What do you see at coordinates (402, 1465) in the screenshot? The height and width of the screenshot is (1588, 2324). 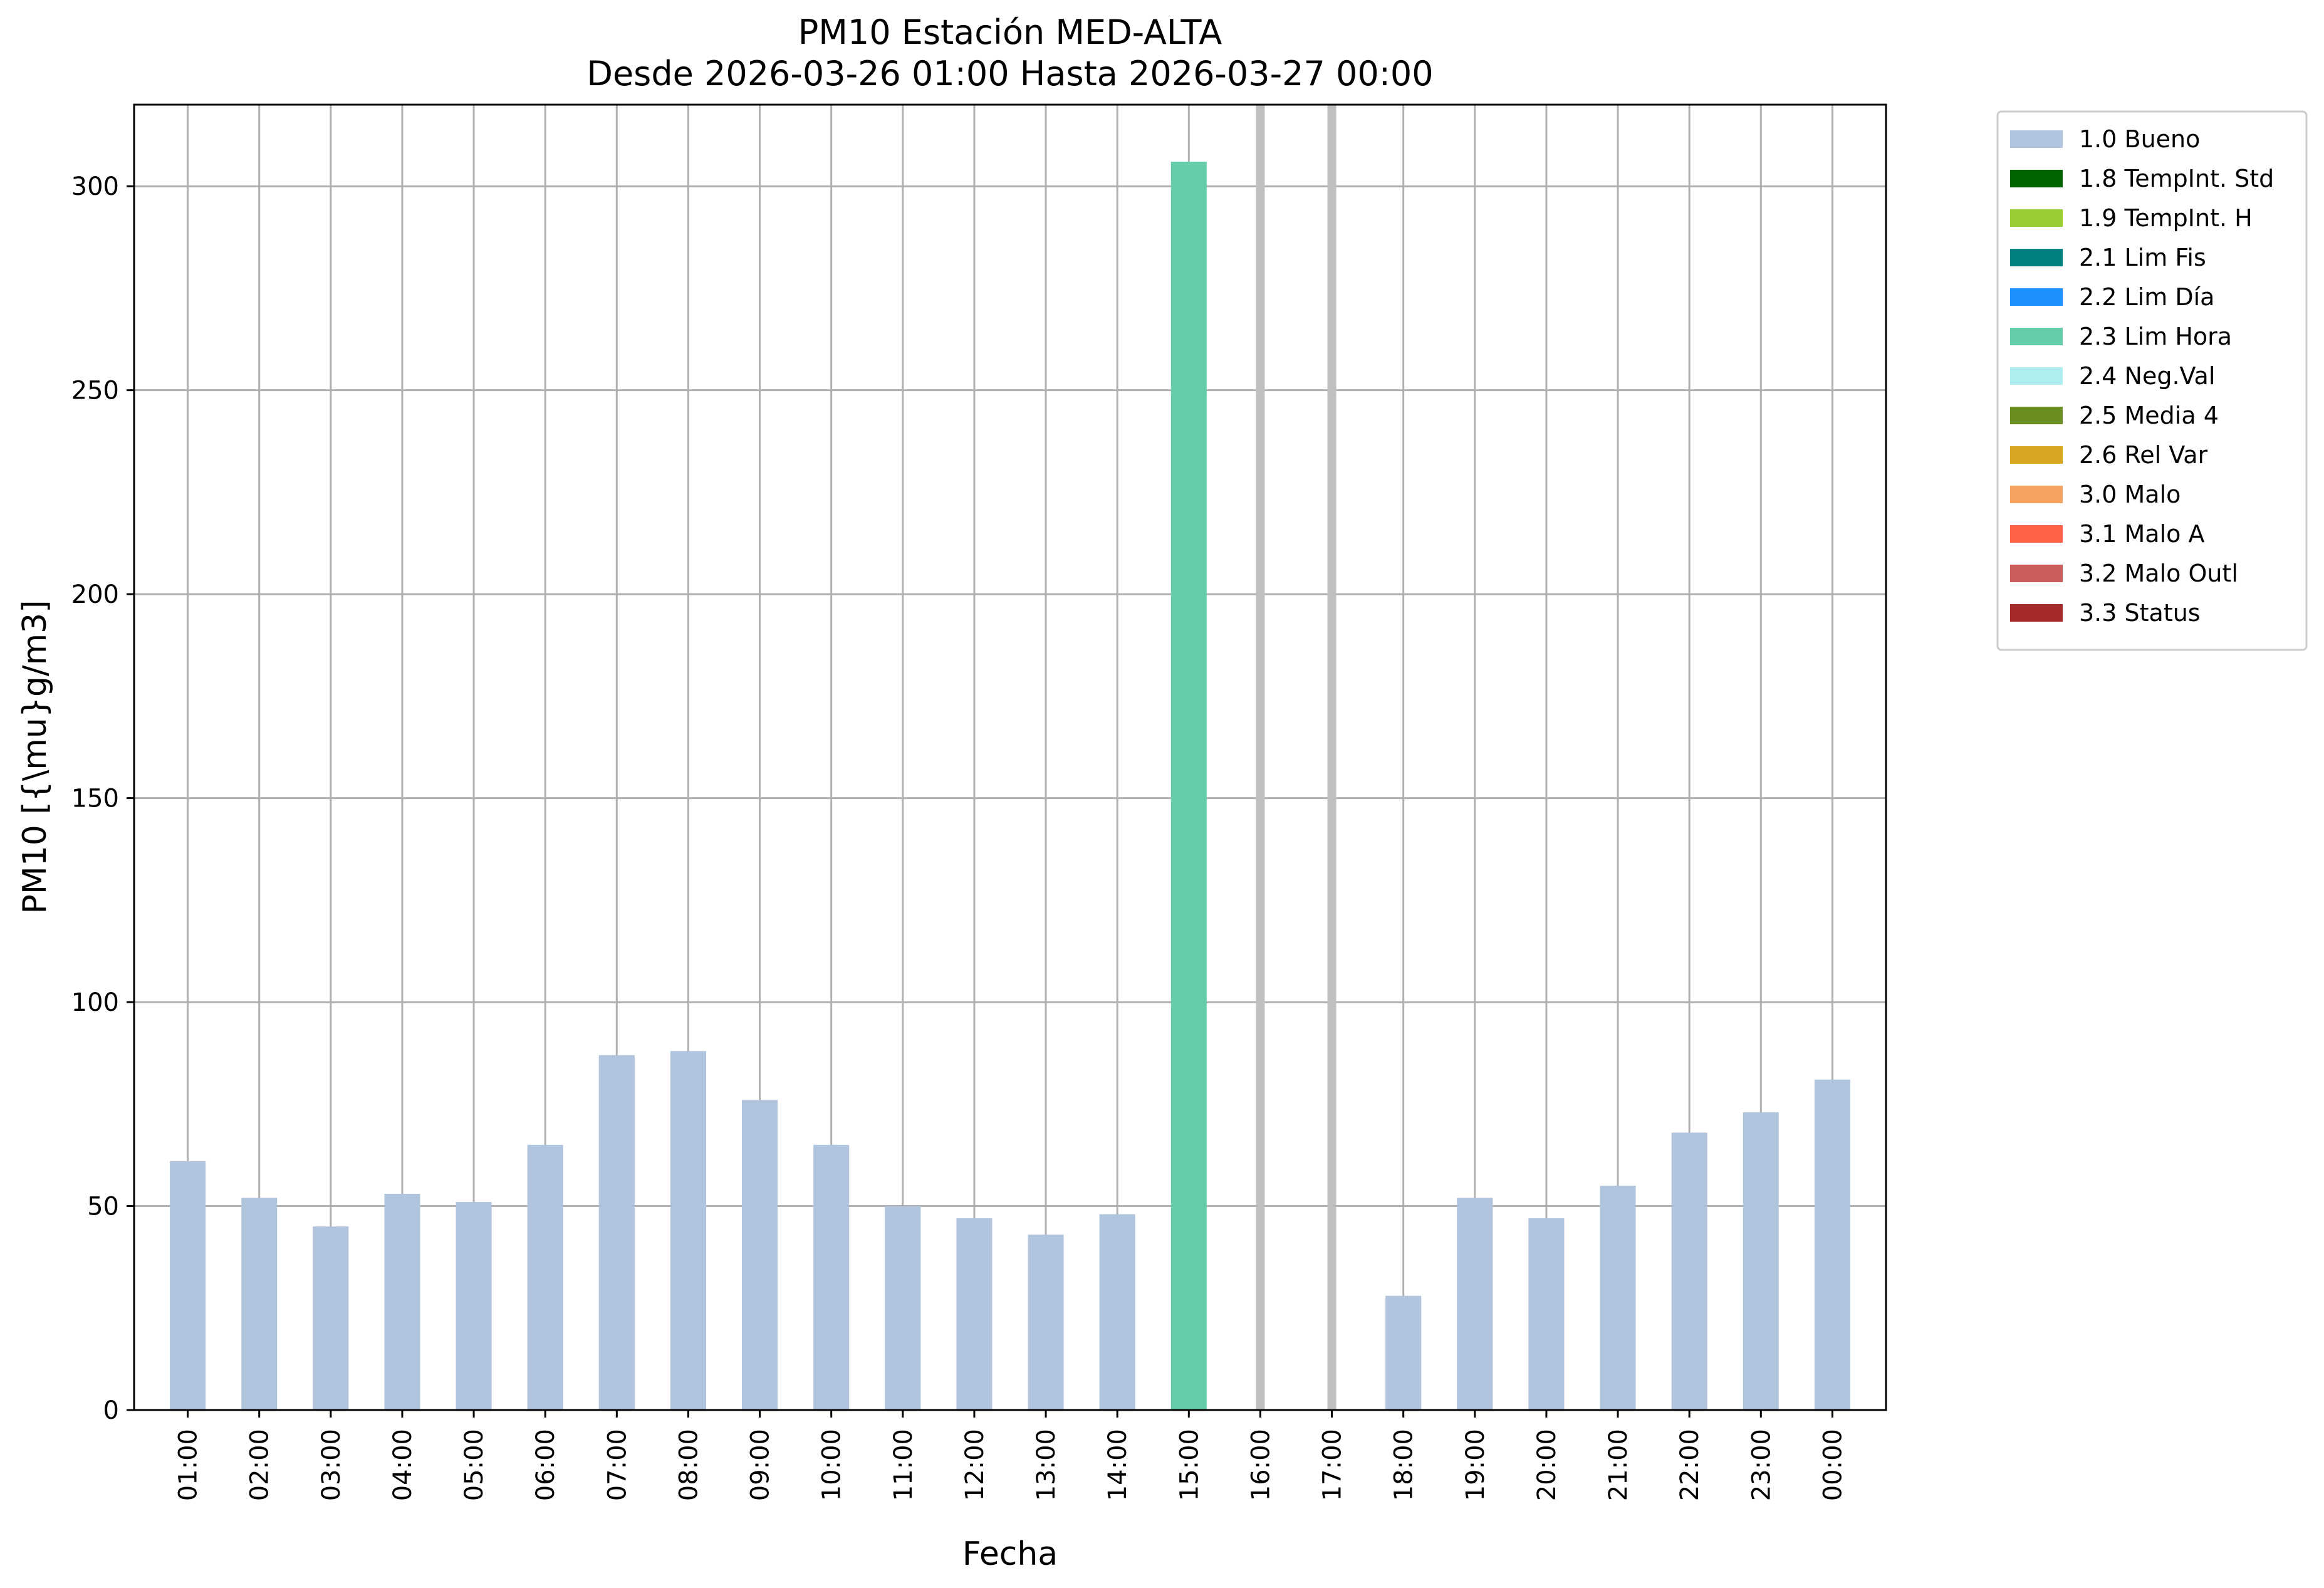 I see `x-tick-label: 04:00` at bounding box center [402, 1465].